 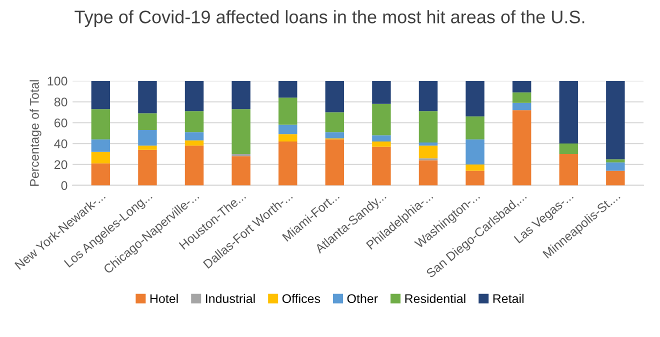 I want to click on y-tick-label: 40, so click(x=61, y=143).